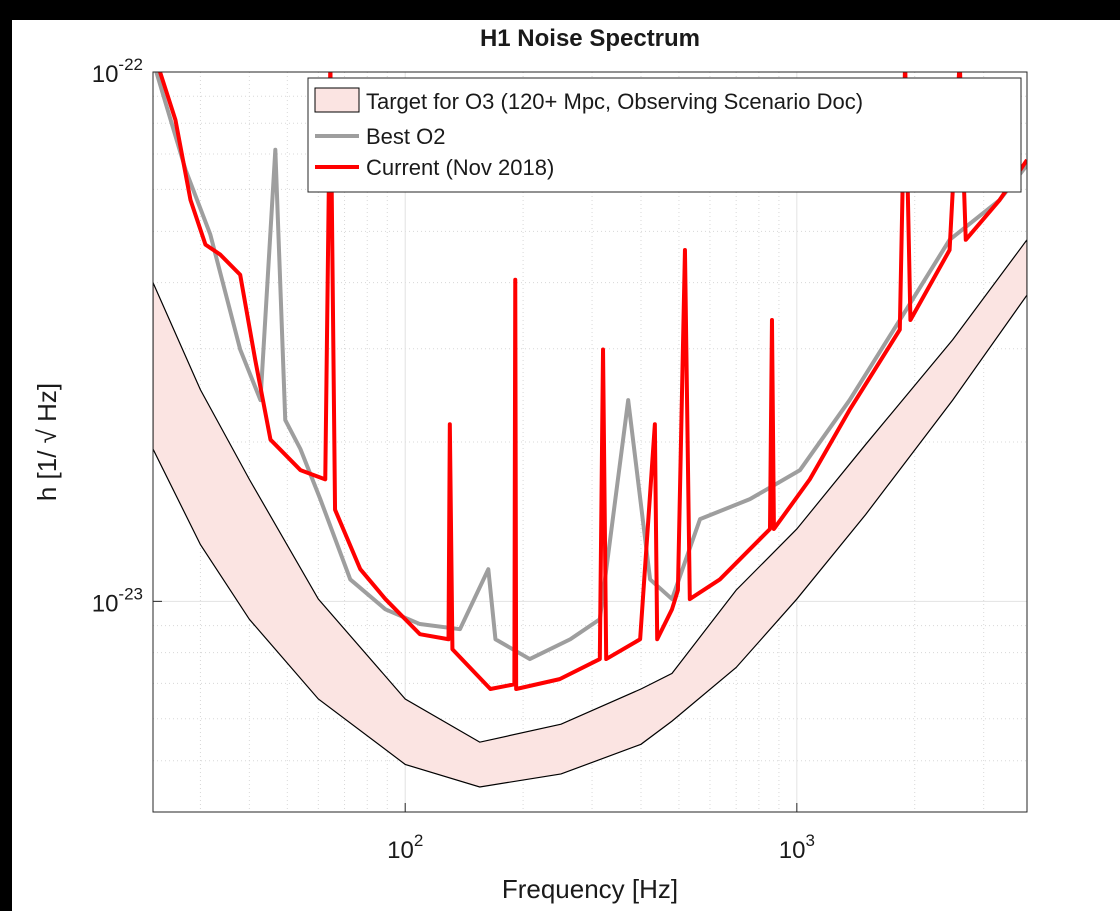 This screenshot has width=1120, height=911. What do you see at coordinates (590, 889) in the screenshot?
I see `x-axis-label: Frequency [Hz]` at bounding box center [590, 889].